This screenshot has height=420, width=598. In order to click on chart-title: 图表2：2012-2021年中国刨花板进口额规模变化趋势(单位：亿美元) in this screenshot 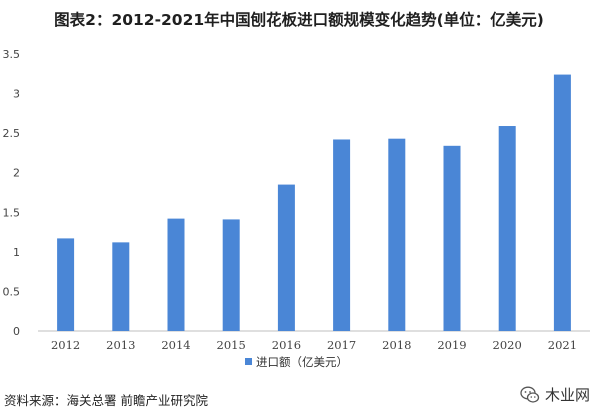, I will do `click(299, 20)`.